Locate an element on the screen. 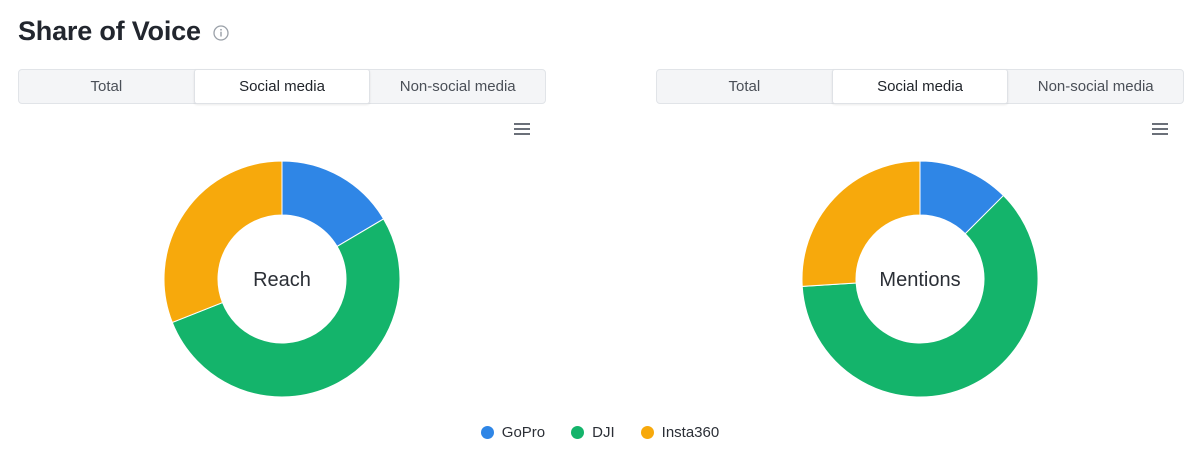  mentions-center-label: Mentions is located at coordinates (919, 280).